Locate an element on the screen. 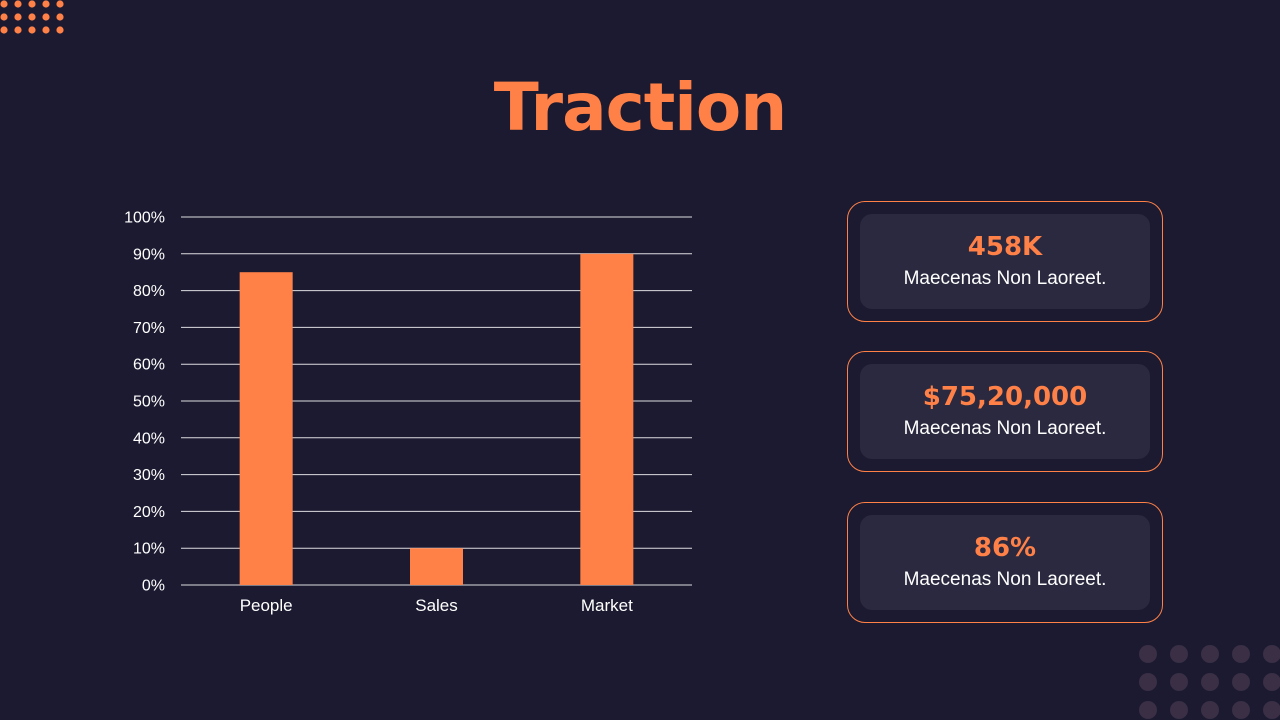  y-tick-label: 40% is located at coordinates (149, 438).